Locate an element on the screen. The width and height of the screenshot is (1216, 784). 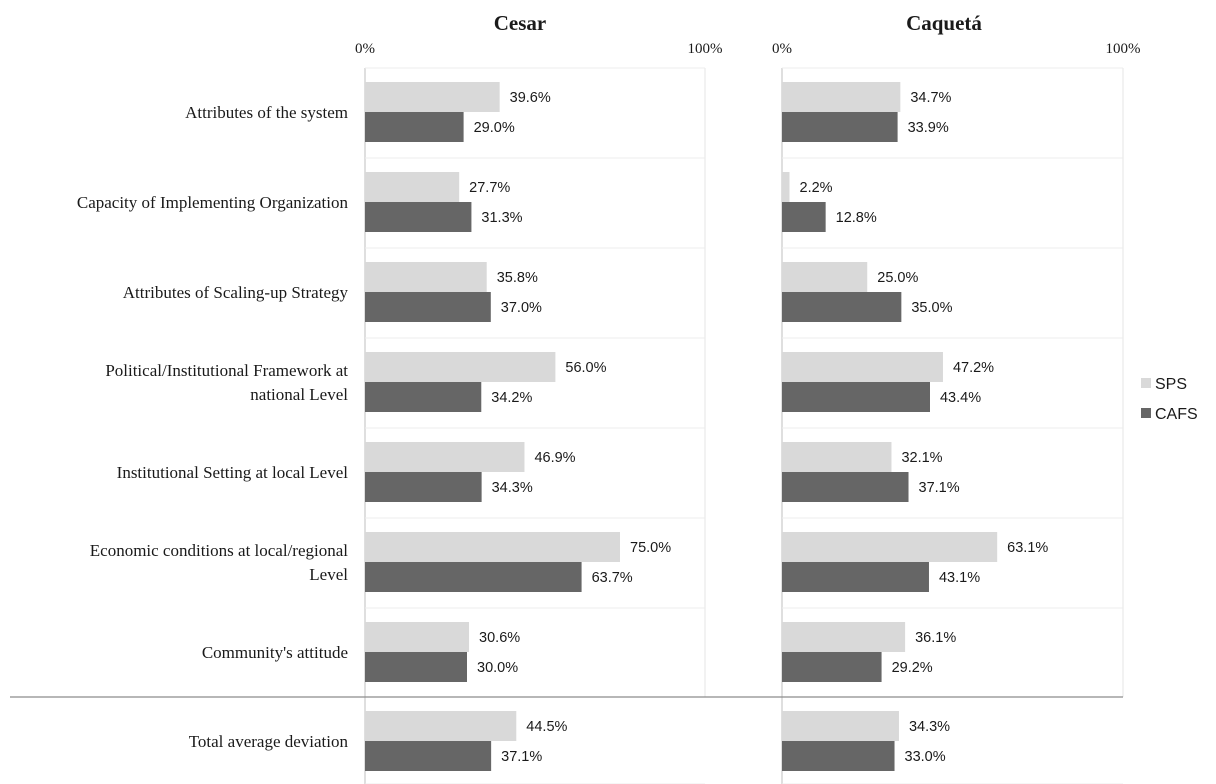
data-label: 63.7% is located at coordinates (612, 578).